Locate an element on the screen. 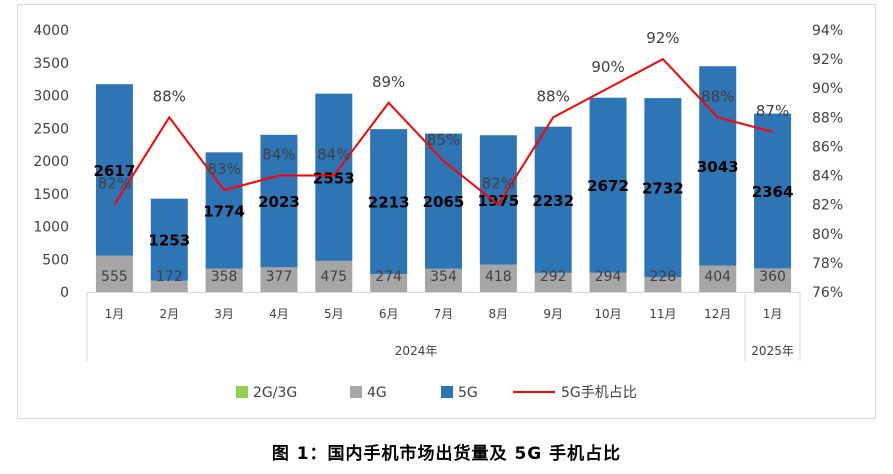  x-tick-label: 3月 is located at coordinates (224, 314).